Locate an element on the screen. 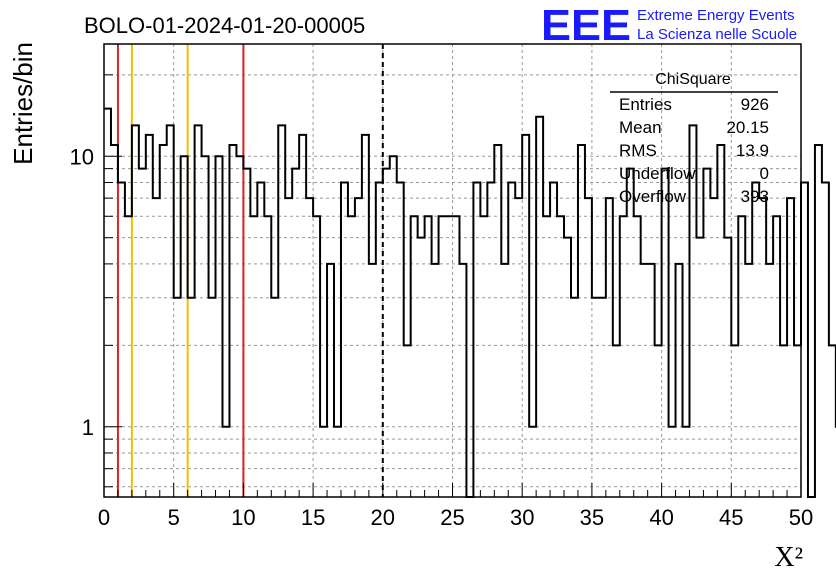 The image size is (836, 572). y-axis-label: Entries/bin is located at coordinates (23, 103).